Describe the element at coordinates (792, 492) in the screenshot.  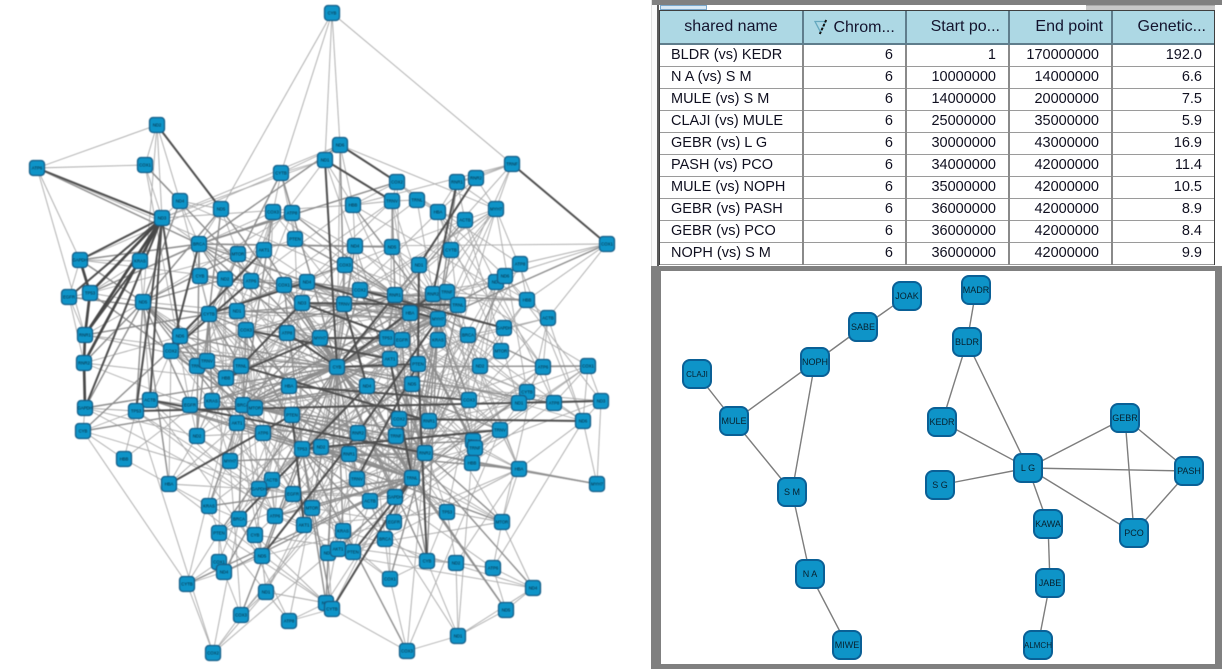
I see `svg-text: S M` at that location.